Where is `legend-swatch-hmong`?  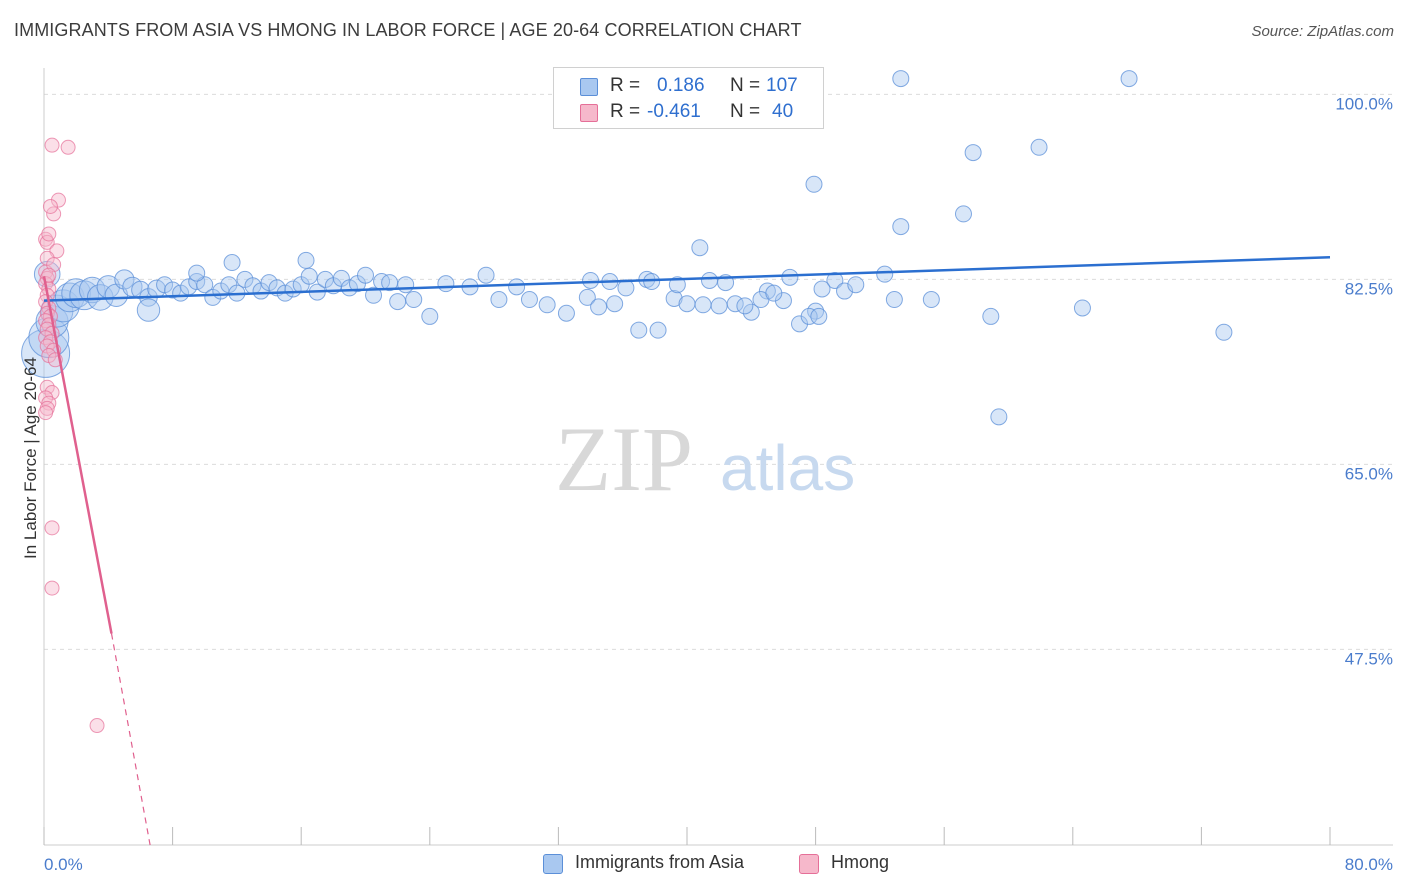
legend-swatch-hmong is located at coordinates (589, 113).